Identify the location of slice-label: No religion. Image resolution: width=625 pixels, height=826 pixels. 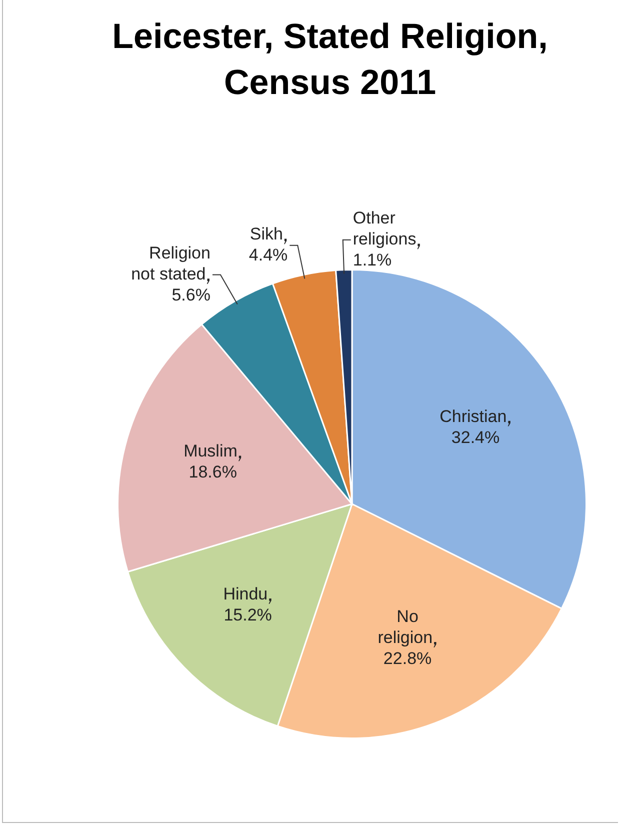
(405, 626).